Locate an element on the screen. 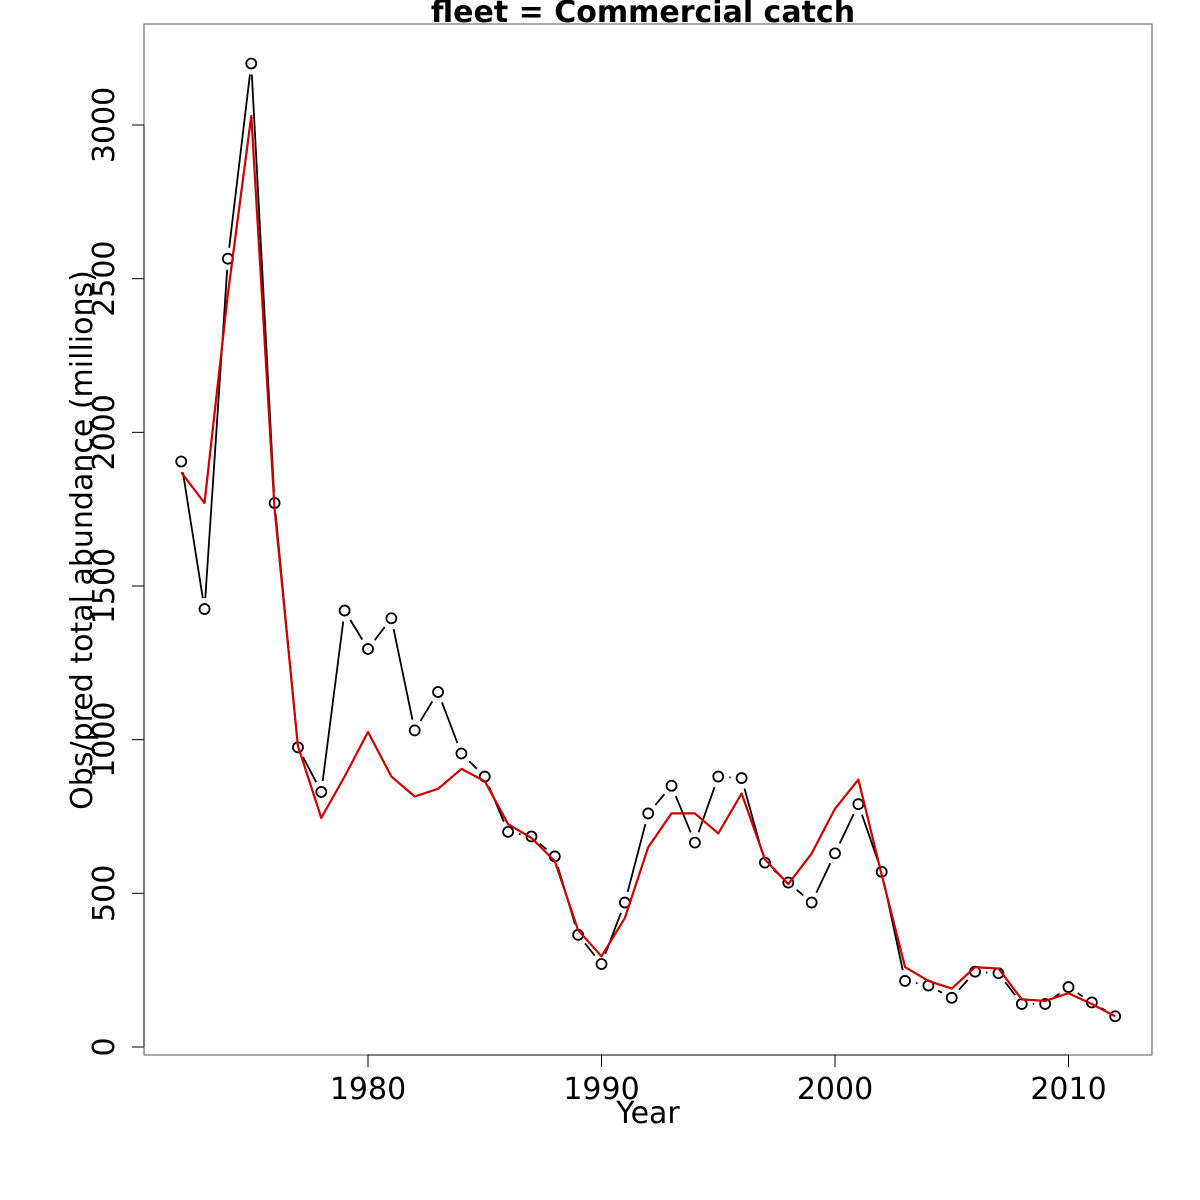  obs-point-1987 is located at coordinates (531, 836).